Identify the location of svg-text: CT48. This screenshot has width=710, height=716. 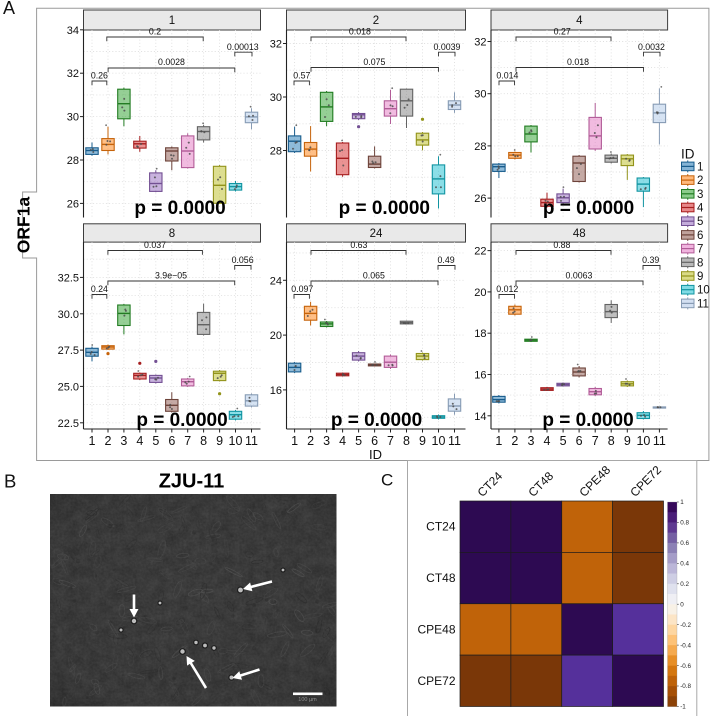
(441, 578).